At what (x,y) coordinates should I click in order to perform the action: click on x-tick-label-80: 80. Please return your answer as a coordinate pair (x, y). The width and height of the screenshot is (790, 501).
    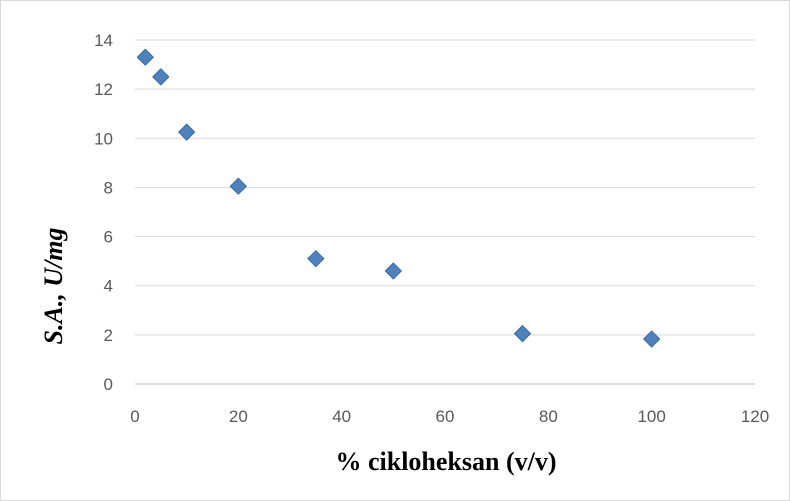
    Looking at the image, I should click on (548, 416).